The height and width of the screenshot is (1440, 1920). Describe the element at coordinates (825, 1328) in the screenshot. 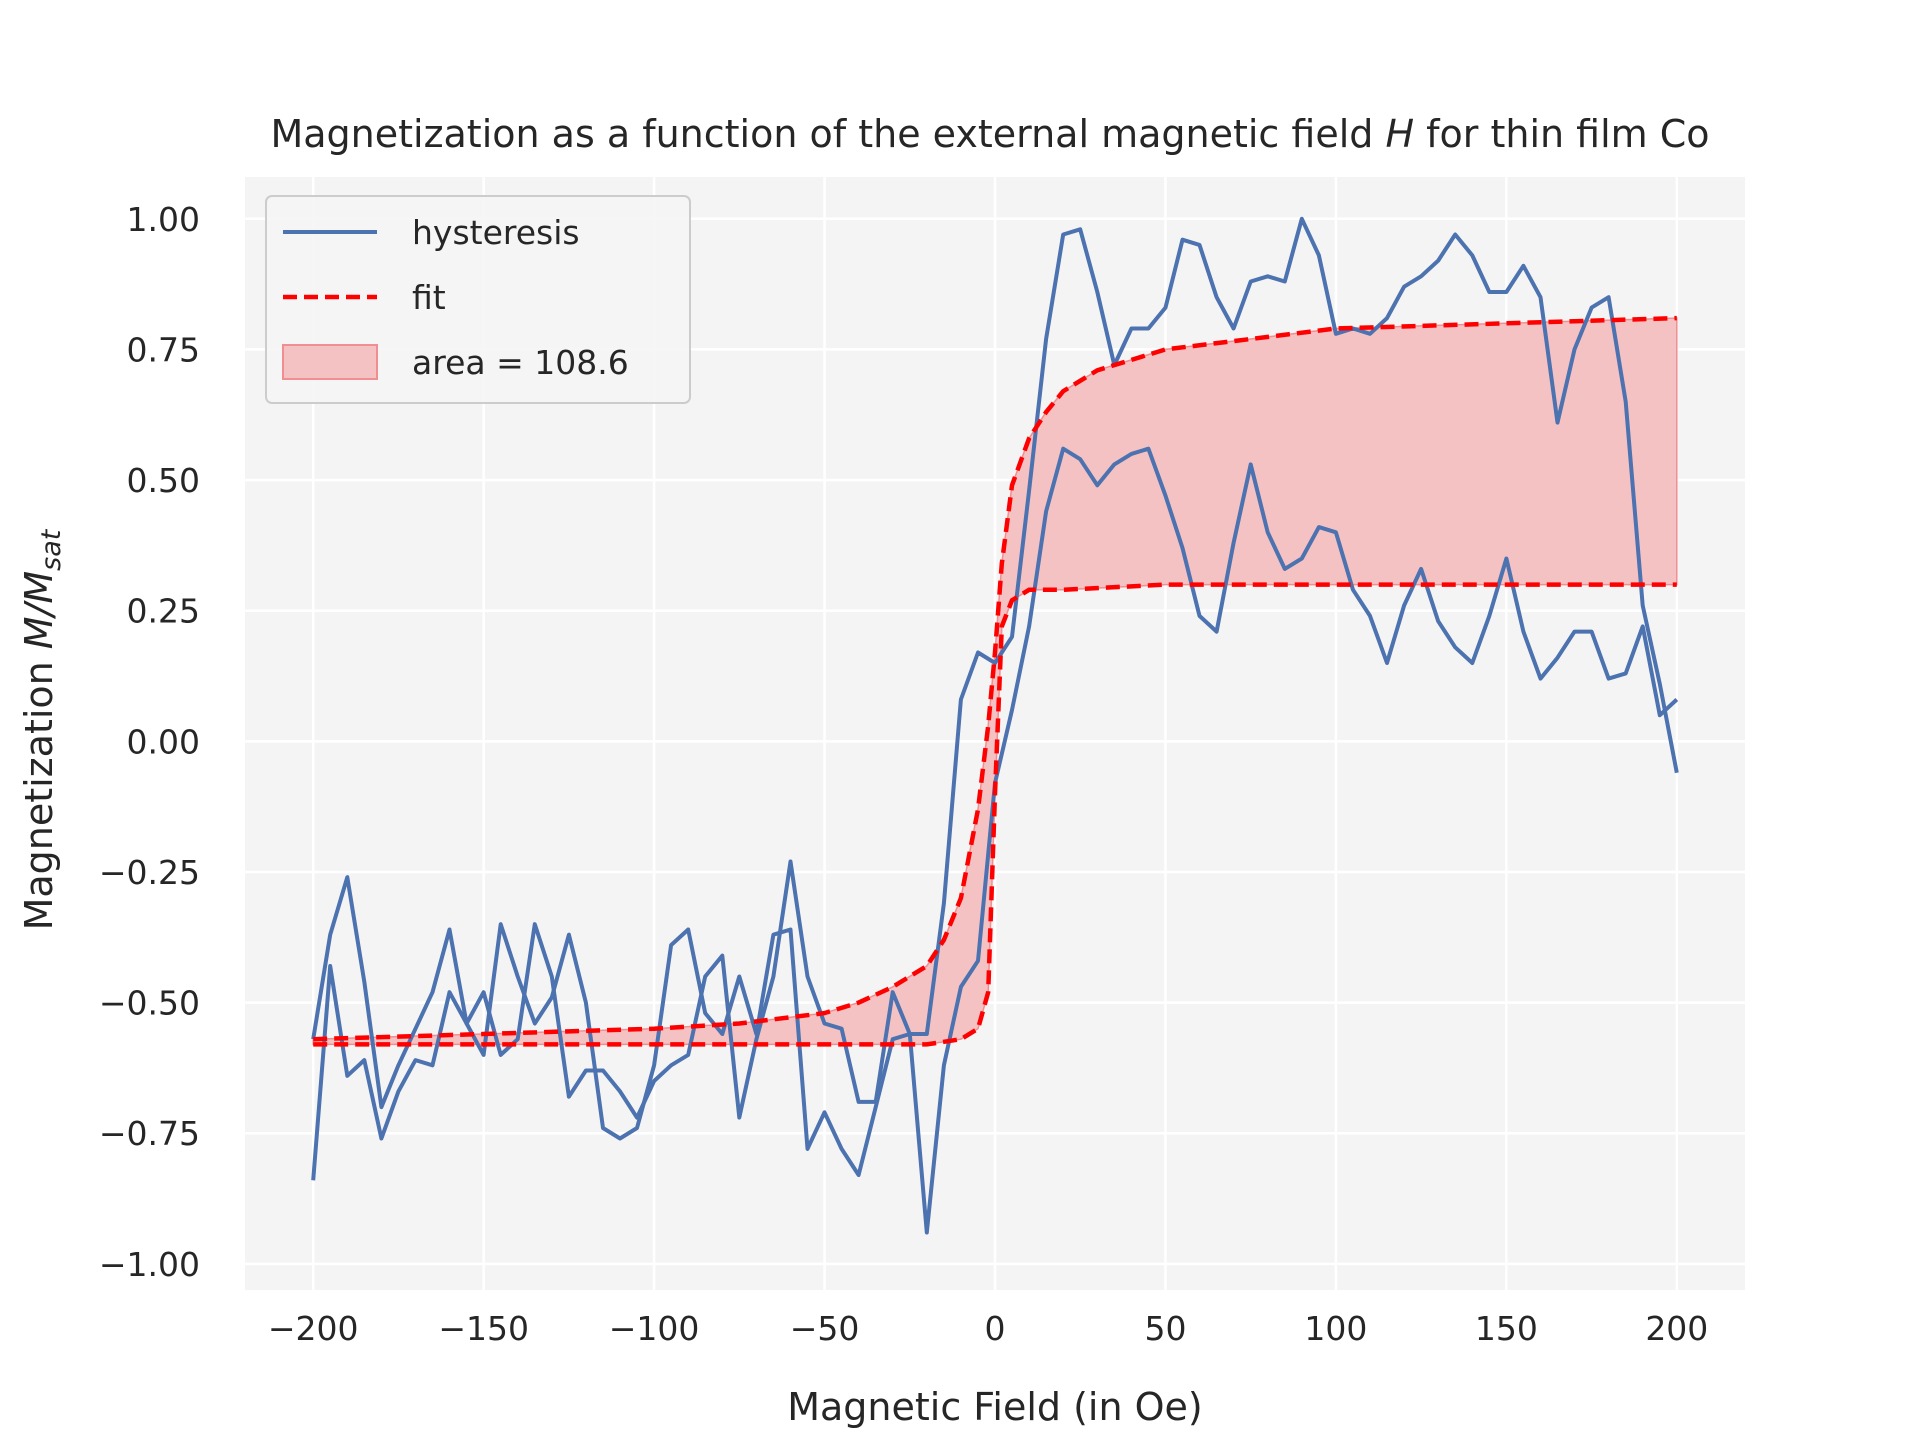

I see `x-tick-label: −50` at that location.